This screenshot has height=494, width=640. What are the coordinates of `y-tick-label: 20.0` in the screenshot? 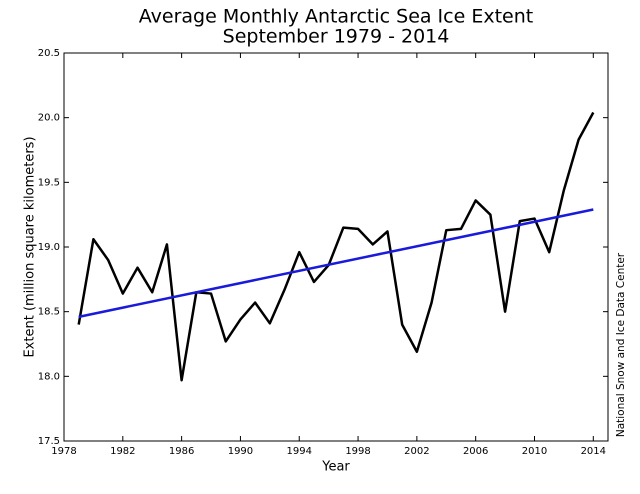 It's located at (49, 118).